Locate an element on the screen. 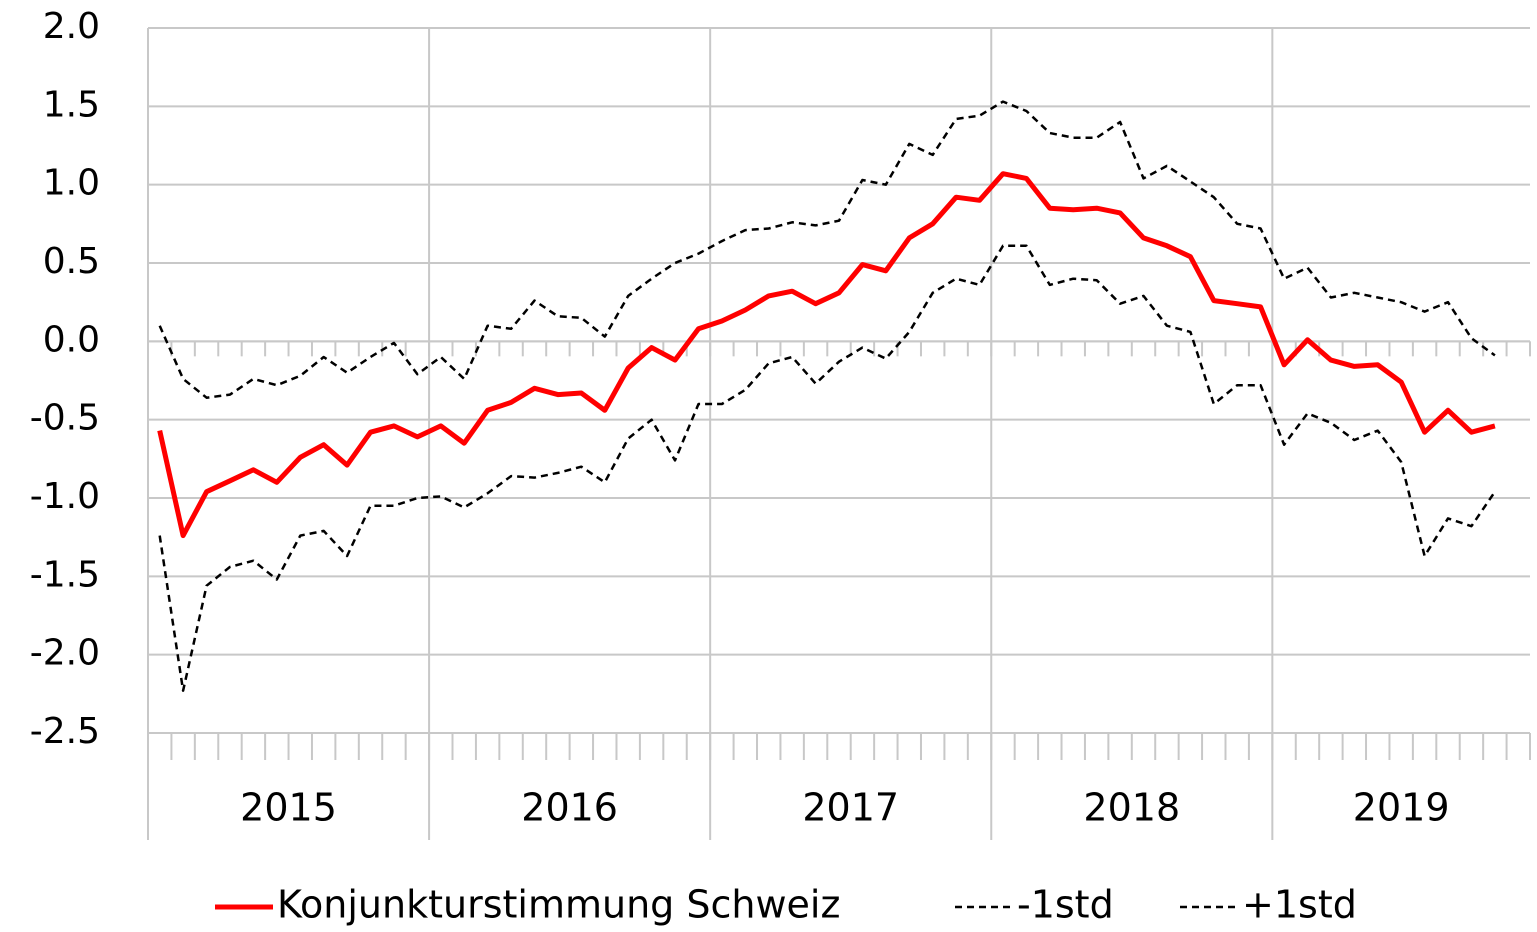 The height and width of the screenshot is (932, 1537). y-tick-label: -1.0 is located at coordinates (65, 496).